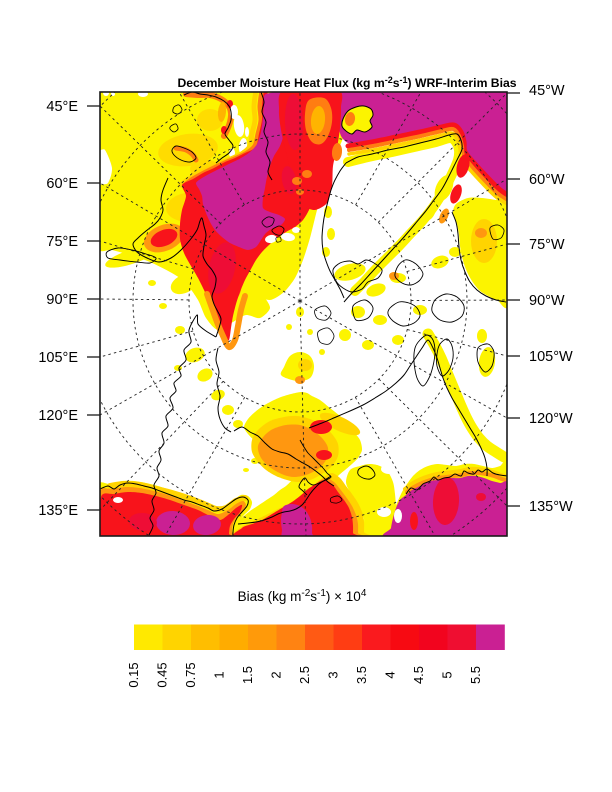  Describe the element at coordinates (547, 245) in the screenshot. I see `svg-text: 75°W` at that location.